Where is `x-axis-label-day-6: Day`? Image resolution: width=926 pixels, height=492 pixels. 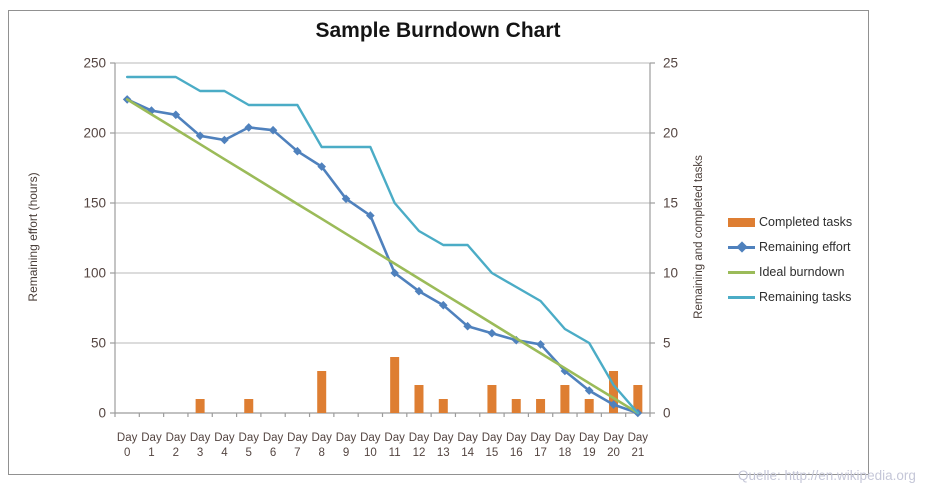 x-axis-label-day-6: Day is located at coordinates (273, 438).